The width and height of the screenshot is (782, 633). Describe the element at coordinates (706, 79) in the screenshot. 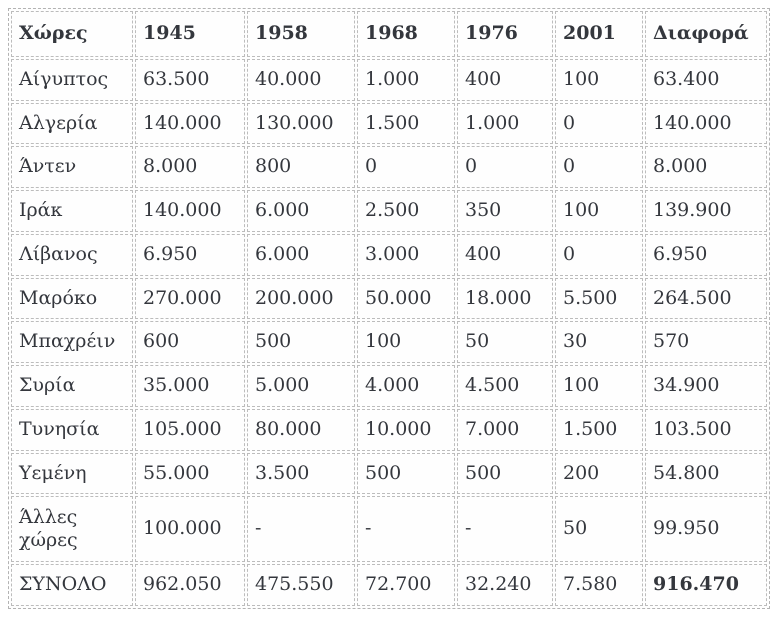

I see `table-cell: 63.400` at that location.